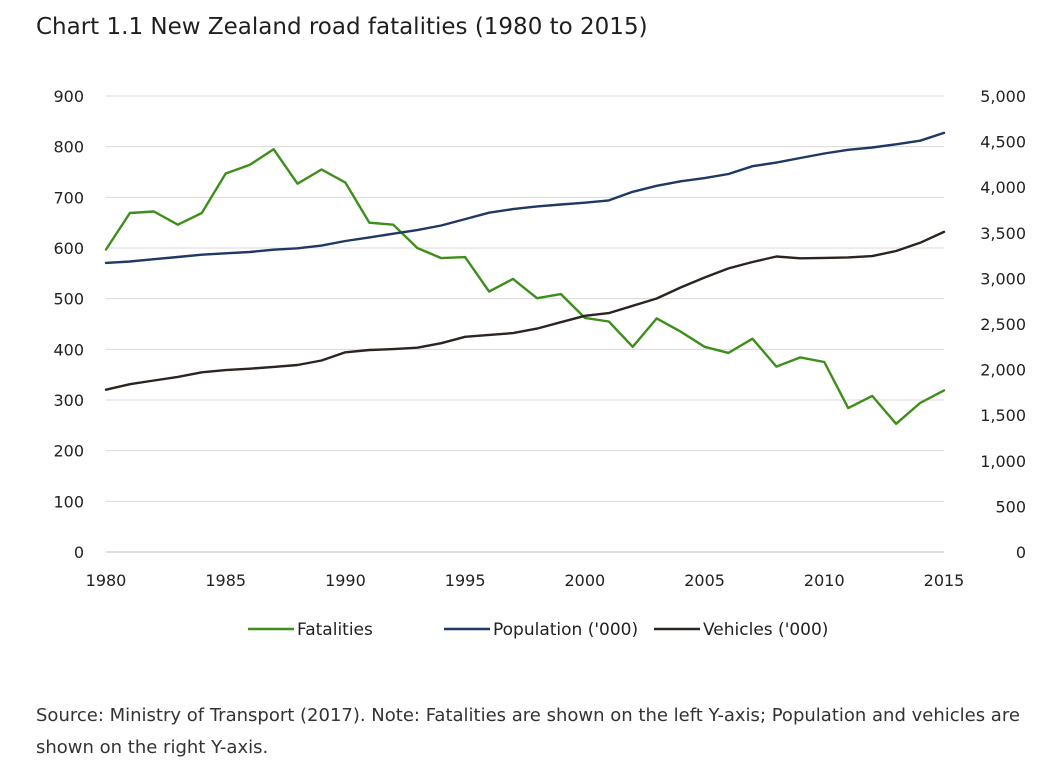 The height and width of the screenshot is (780, 1050). What do you see at coordinates (465, 580) in the screenshot?
I see `x-tick-label: 1995` at bounding box center [465, 580].